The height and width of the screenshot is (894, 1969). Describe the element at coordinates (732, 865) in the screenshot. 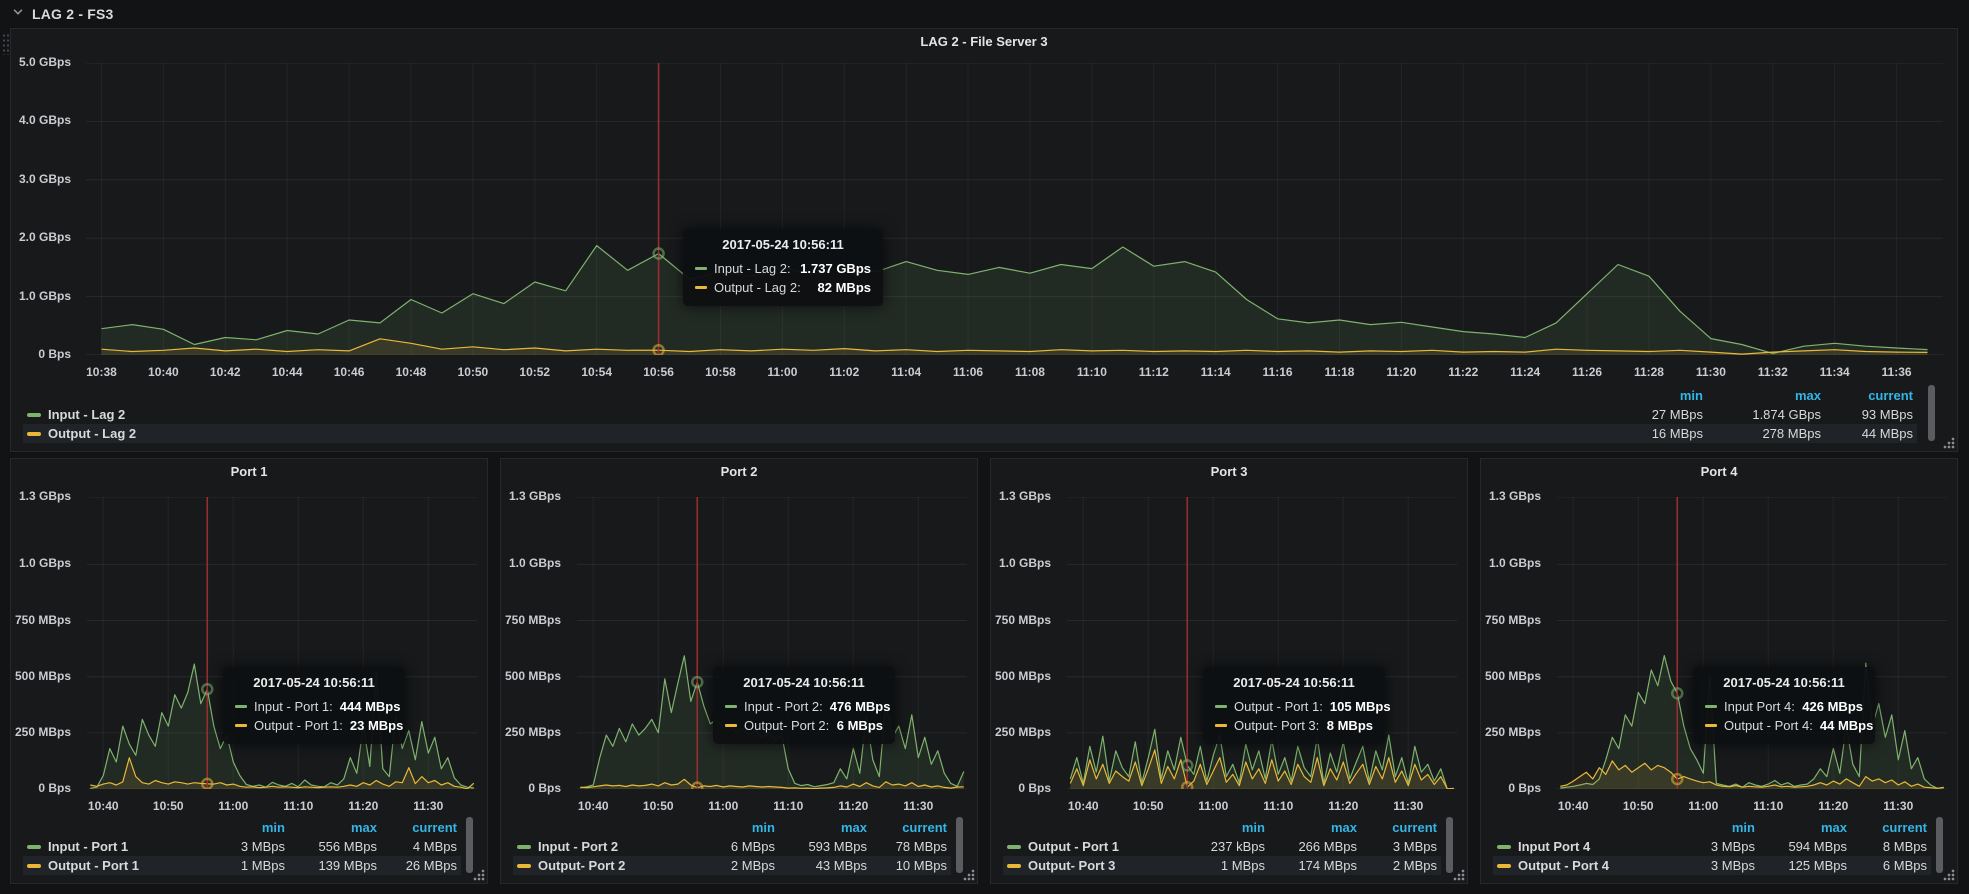

I see `legend-row: Output- Port 2 2 MBps 43 MBps 10 MBps` at that location.